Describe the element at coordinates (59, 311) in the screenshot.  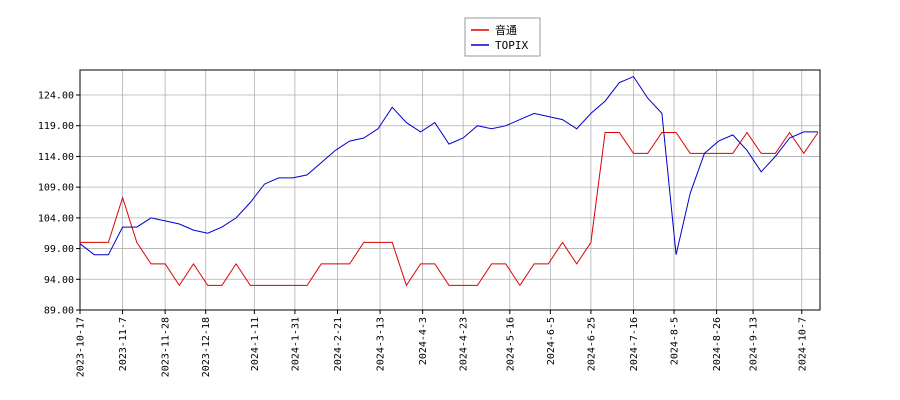
I see `y-tick-label: 89.00` at that location.